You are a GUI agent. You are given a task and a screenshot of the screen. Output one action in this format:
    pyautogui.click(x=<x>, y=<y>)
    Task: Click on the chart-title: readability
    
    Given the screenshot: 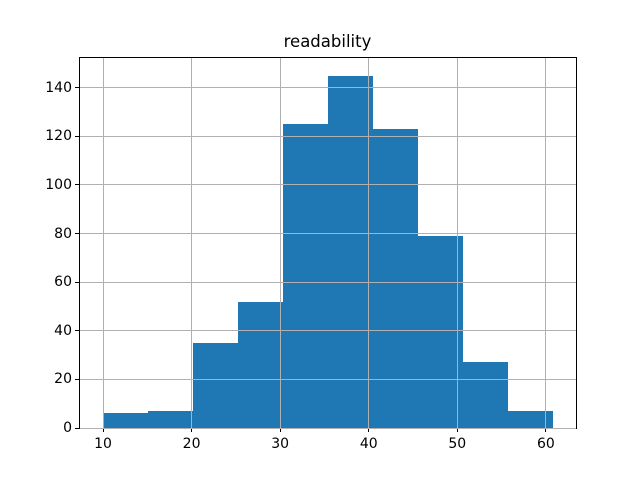 What is the action you would take?
    pyautogui.click(x=327, y=41)
    